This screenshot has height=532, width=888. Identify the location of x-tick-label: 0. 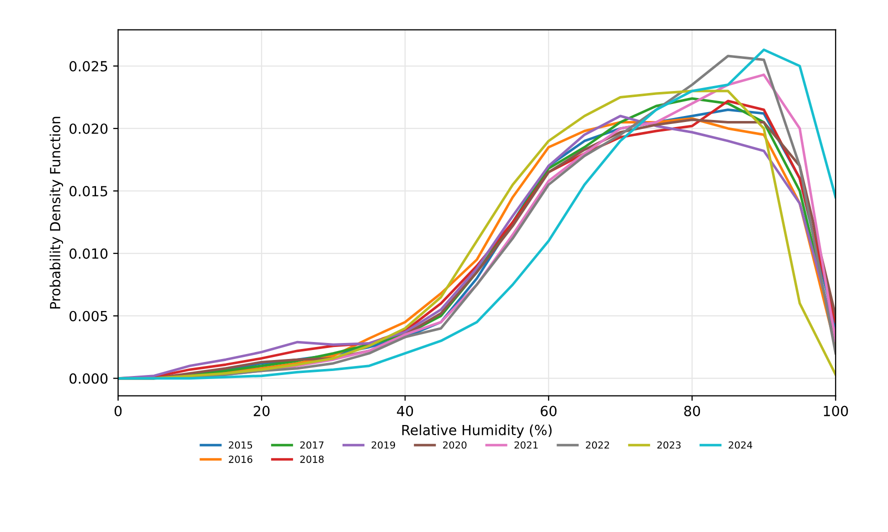
(118, 411).